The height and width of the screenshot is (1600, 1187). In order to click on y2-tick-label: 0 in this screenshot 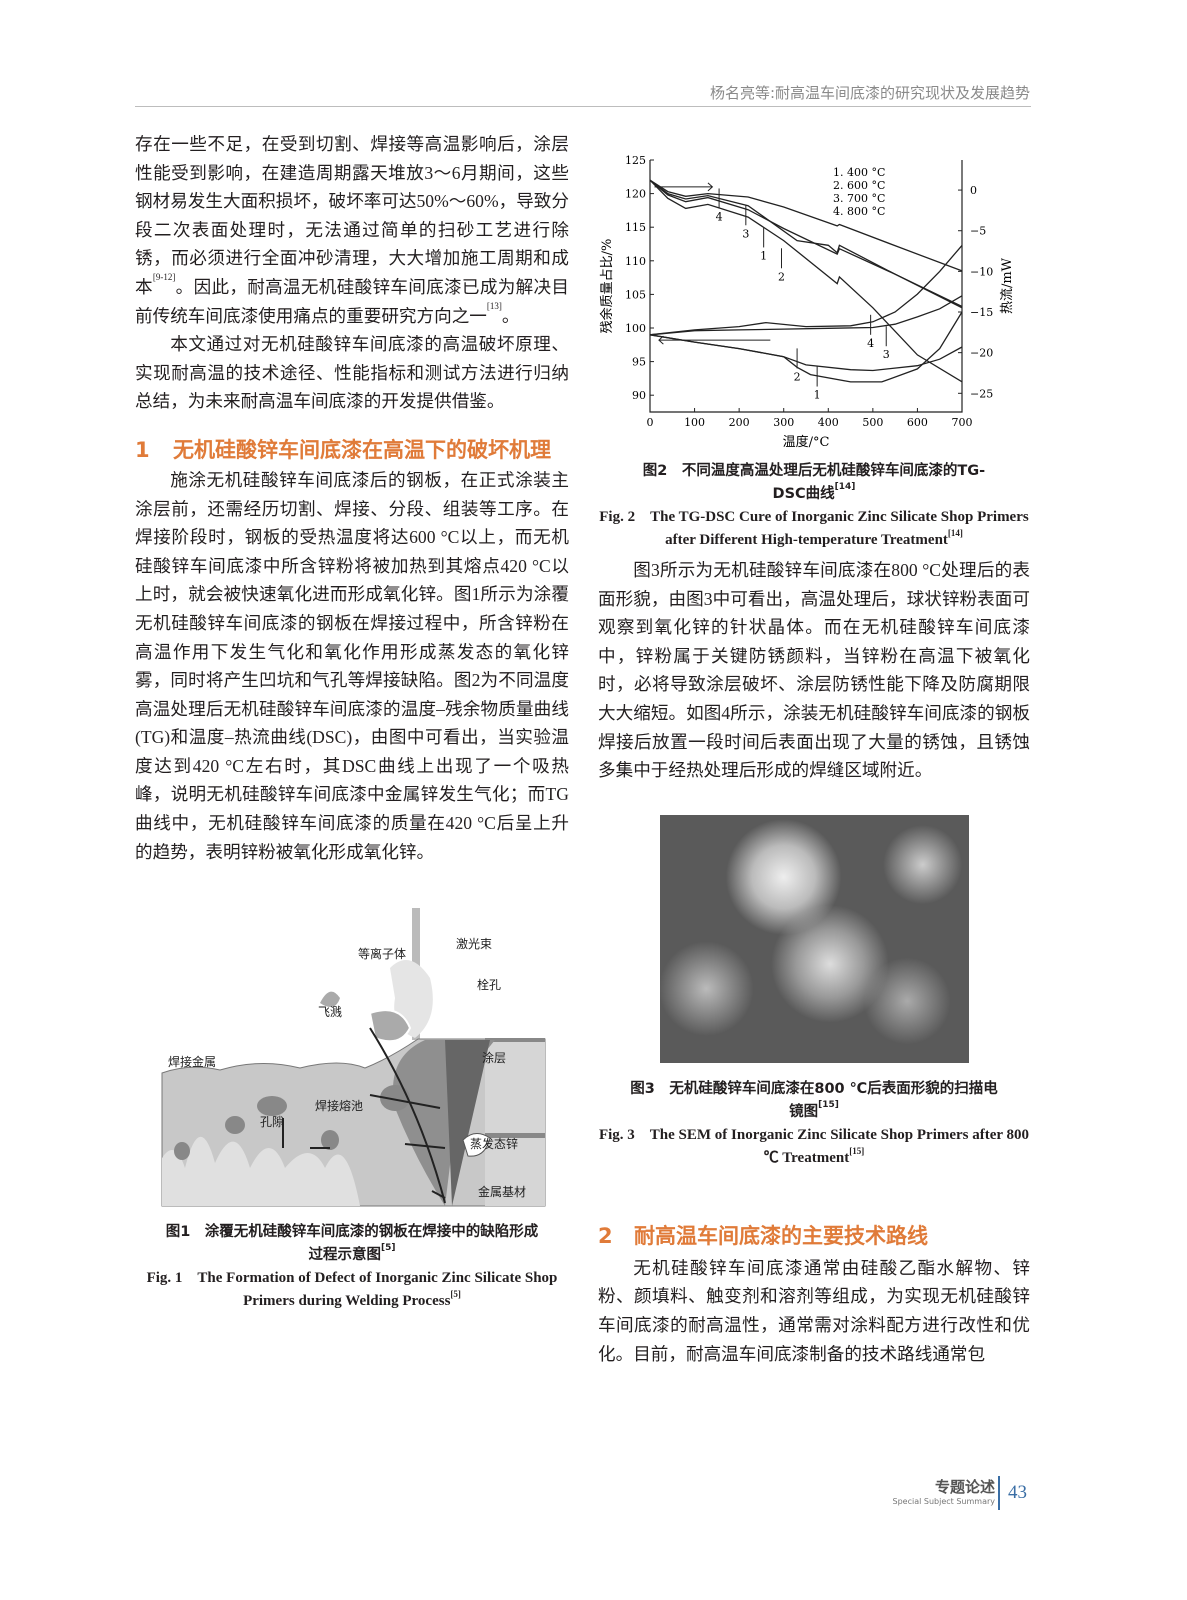, I will do `click(973, 190)`.